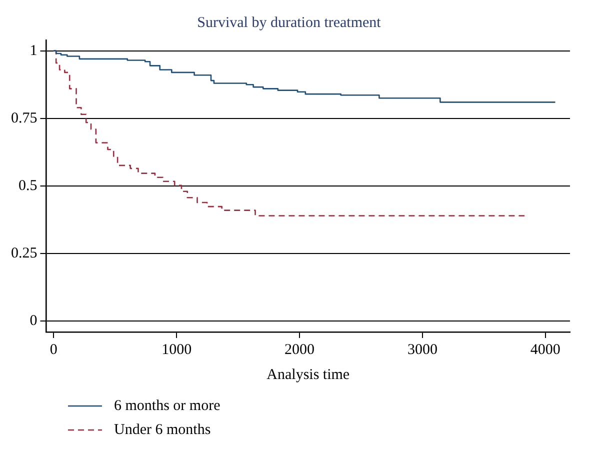  Describe the element at coordinates (422, 350) in the screenshot. I see `x-tick-label: 3000` at that location.